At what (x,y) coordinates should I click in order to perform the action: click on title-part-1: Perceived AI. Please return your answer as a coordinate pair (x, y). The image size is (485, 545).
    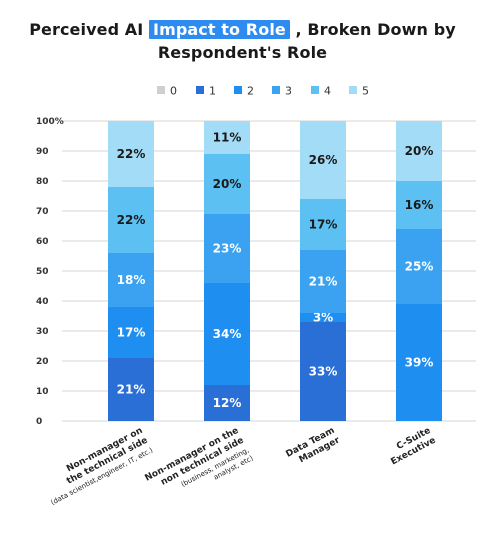
    Looking at the image, I should click on (89, 29).